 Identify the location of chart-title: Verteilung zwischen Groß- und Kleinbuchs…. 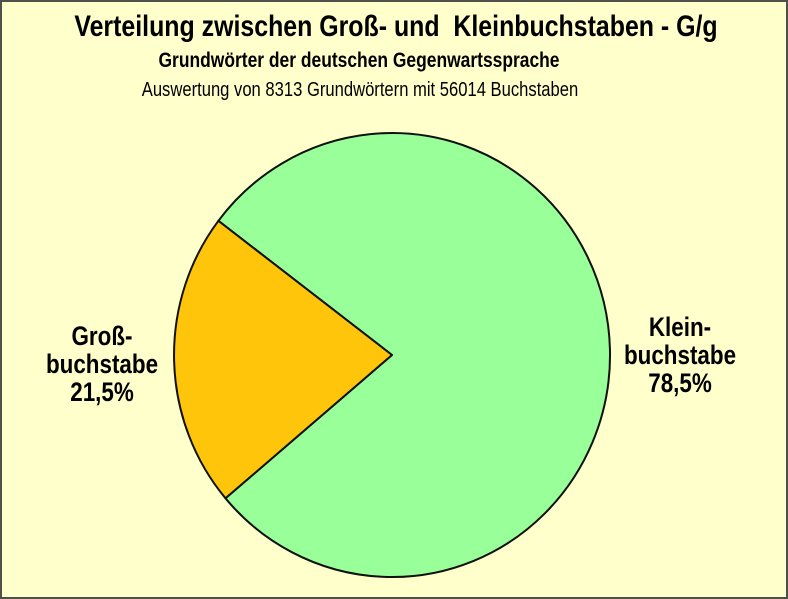
(396, 26).